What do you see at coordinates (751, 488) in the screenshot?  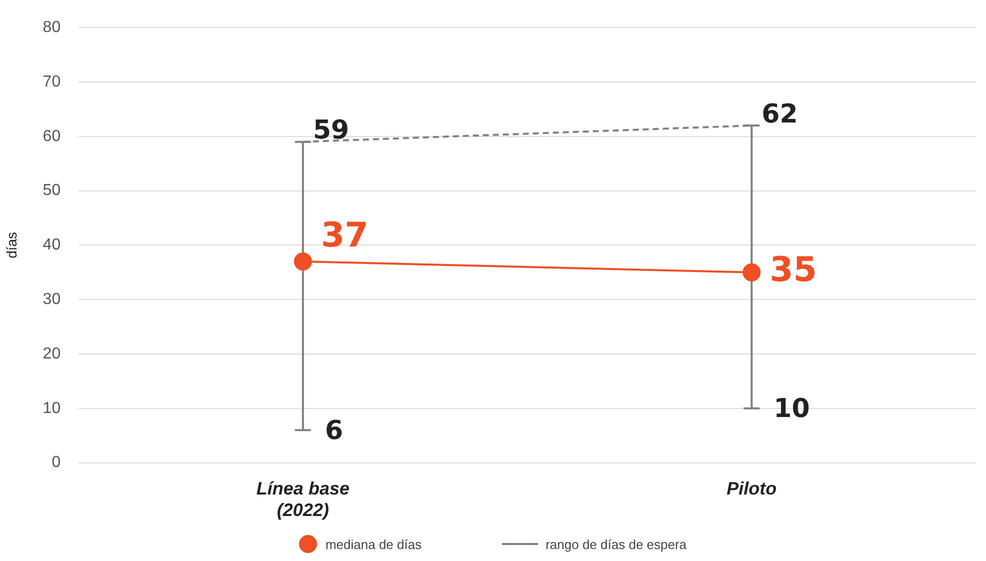 I see `x-tick-label: Piloto` at bounding box center [751, 488].